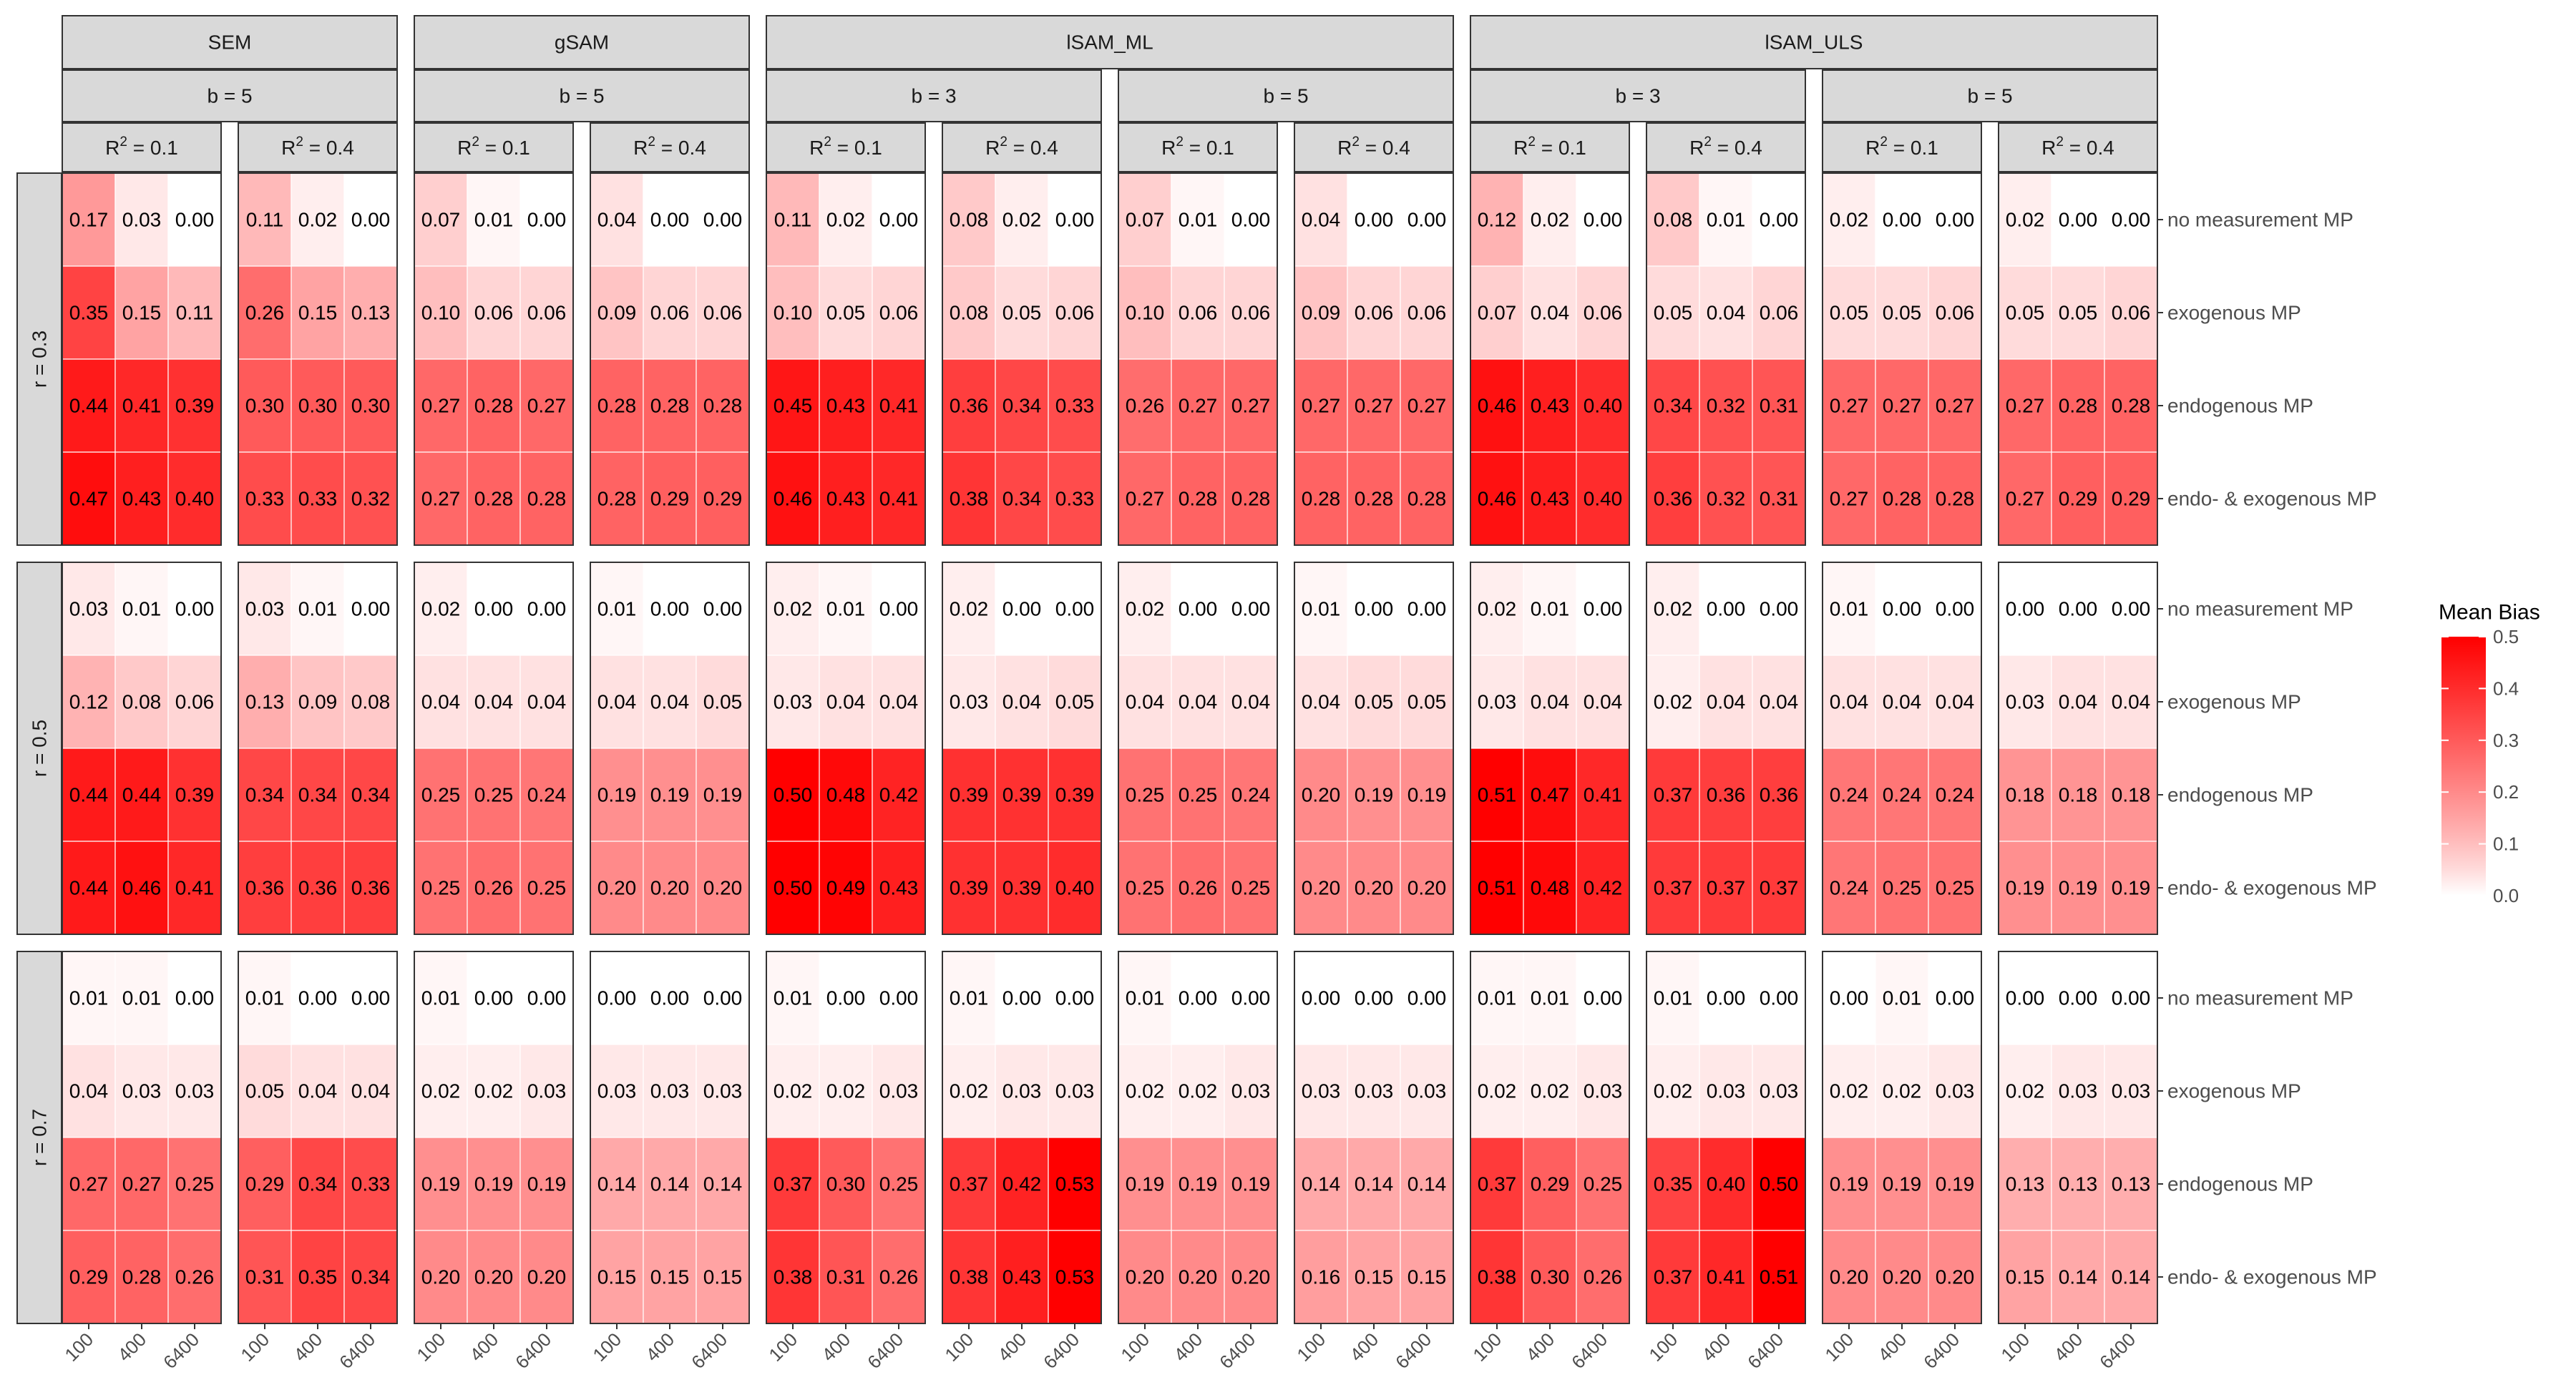 The width and height of the screenshot is (2576, 1395). Describe the element at coordinates (1989, 96) in the screenshot. I see `b-strip-label: b = 5` at that location.